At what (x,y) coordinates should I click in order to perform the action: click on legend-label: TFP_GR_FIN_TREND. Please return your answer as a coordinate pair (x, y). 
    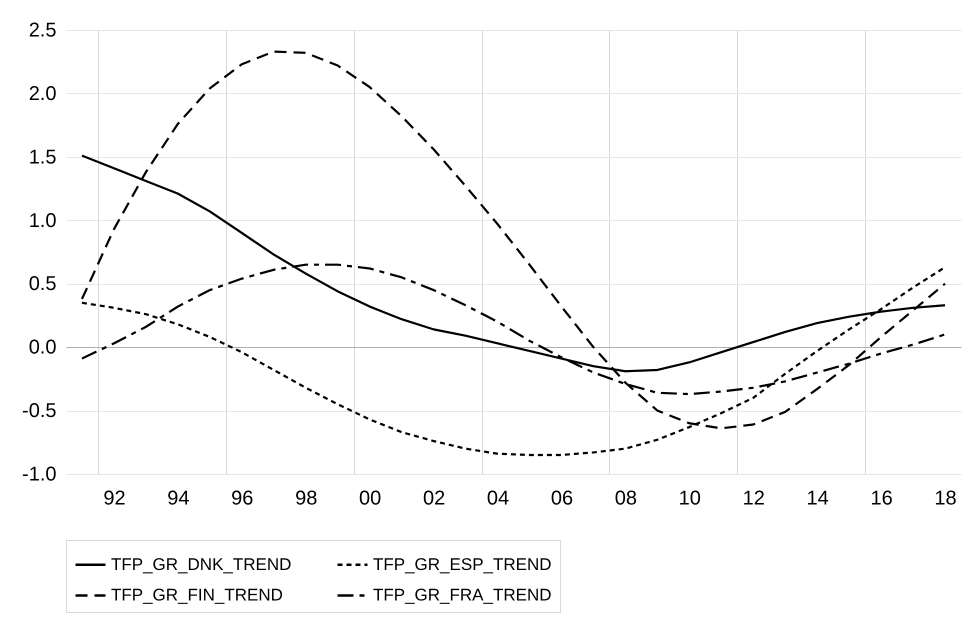
    Looking at the image, I should click on (197, 595).